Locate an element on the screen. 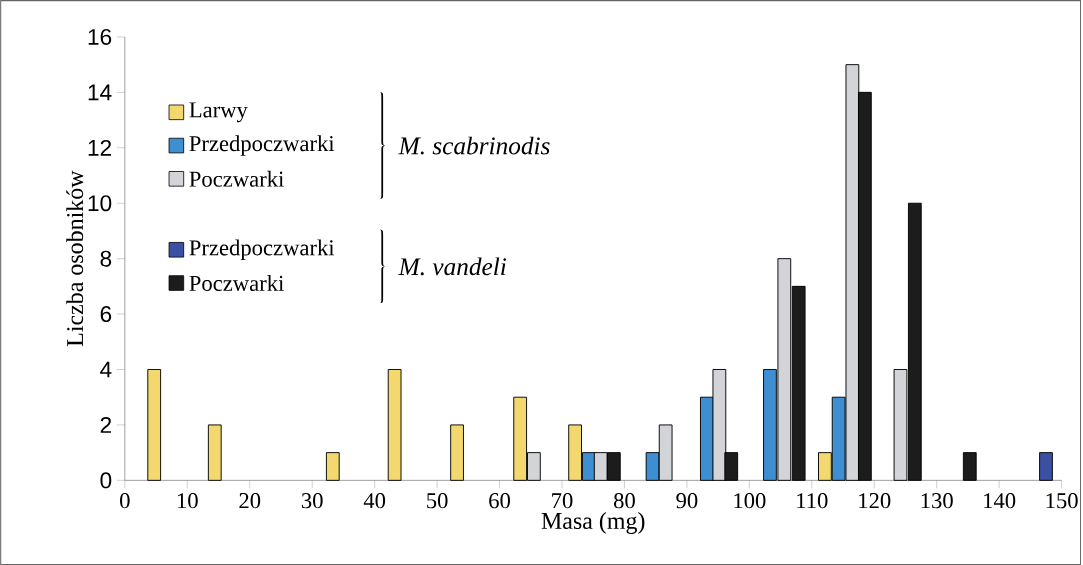 This screenshot has width=1083, height=565. x-tick-label: 150 is located at coordinates (1062, 500).